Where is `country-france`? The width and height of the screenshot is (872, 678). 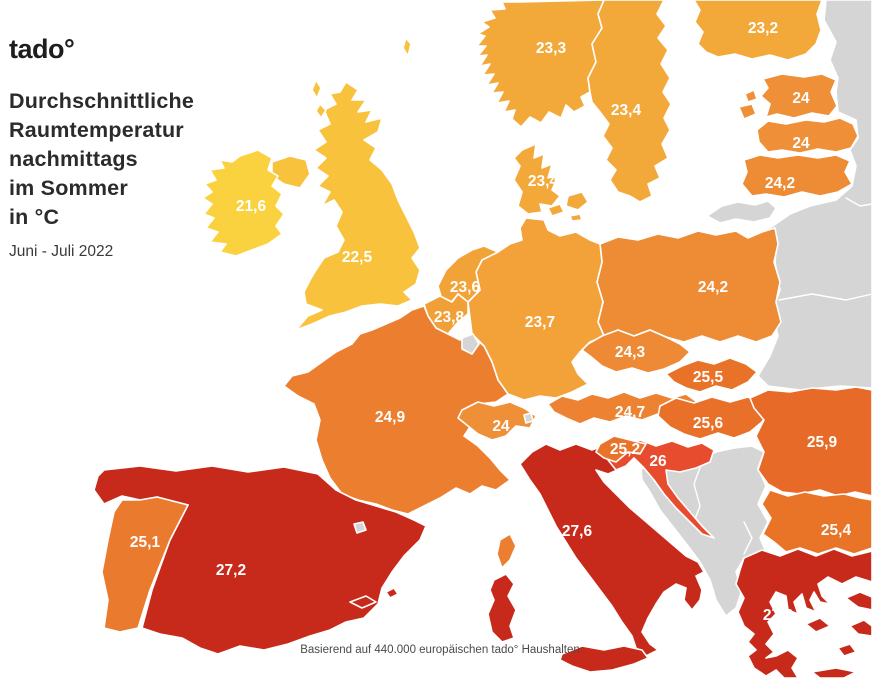
country-france is located at coordinates (397, 410).